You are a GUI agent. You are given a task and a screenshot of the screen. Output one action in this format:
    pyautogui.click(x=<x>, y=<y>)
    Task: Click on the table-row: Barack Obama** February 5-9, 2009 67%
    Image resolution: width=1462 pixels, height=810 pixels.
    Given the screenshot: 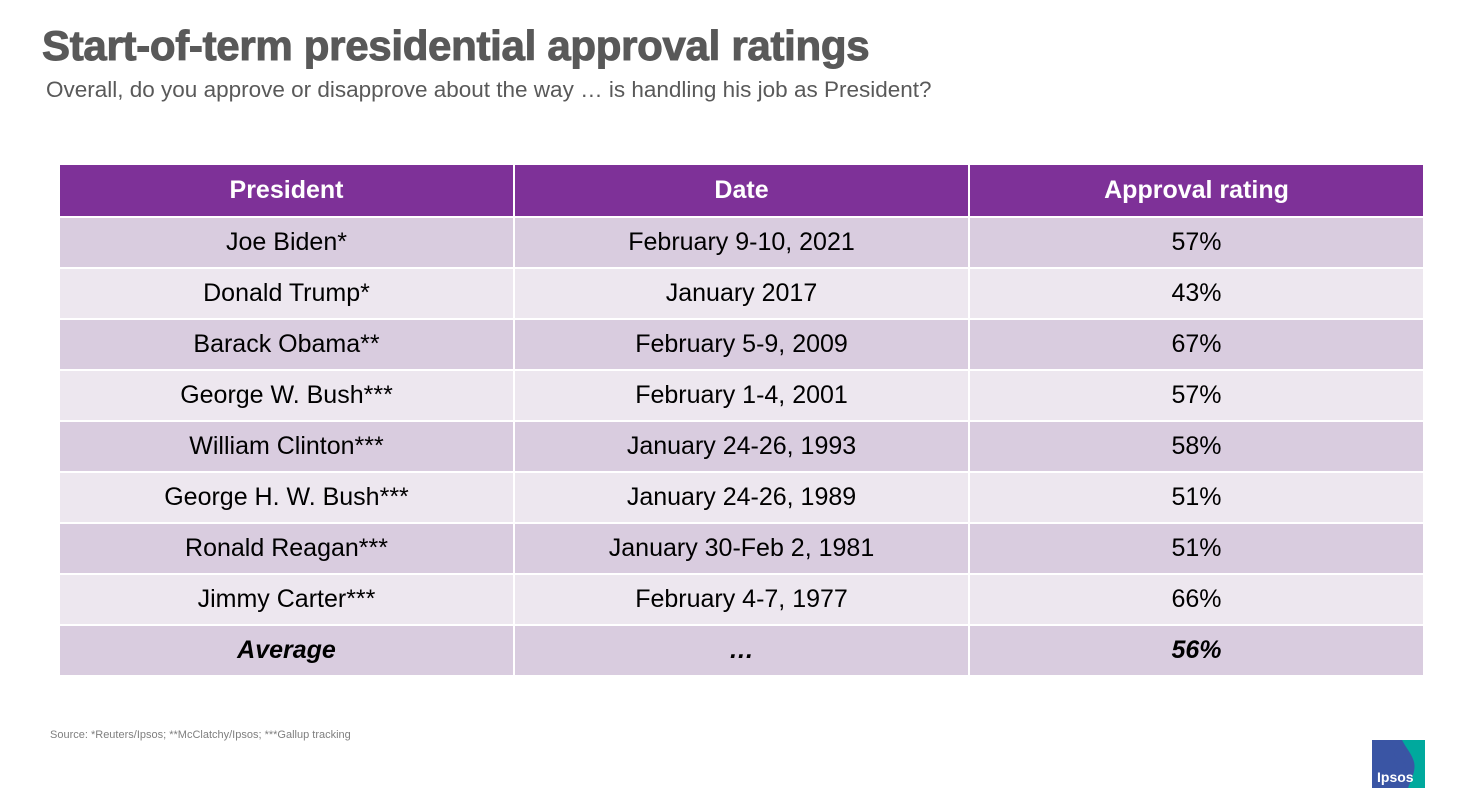 What is the action you would take?
    pyautogui.click(x=741, y=344)
    